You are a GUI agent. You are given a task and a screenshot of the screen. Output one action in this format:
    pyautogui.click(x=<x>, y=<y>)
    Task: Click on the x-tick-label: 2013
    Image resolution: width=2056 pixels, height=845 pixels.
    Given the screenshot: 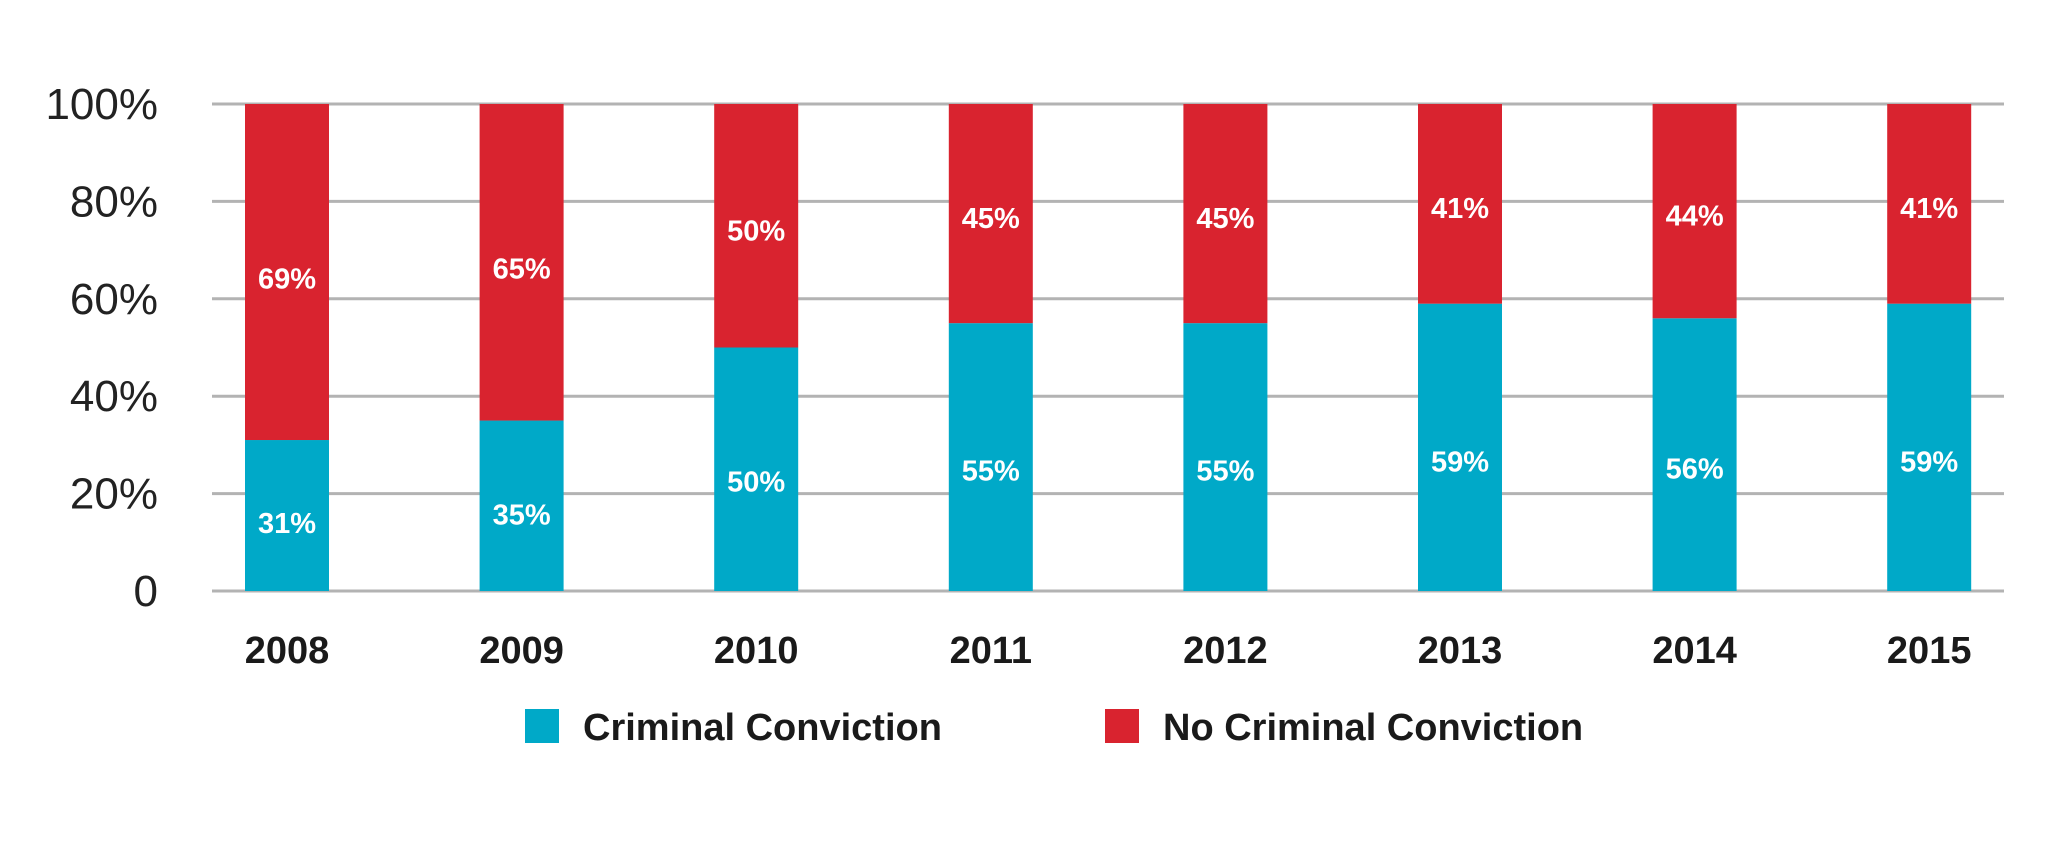 What is the action you would take?
    pyautogui.click(x=1460, y=651)
    